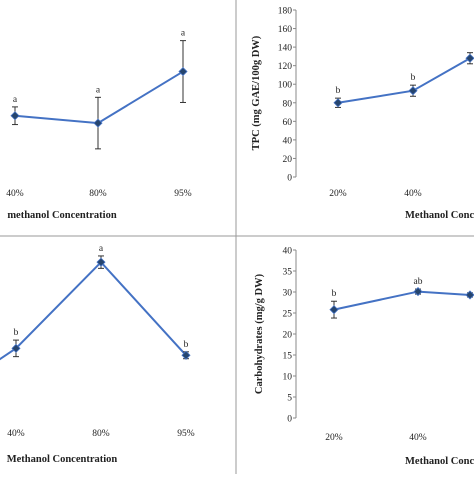  I want to click on panel-2-y-tick-label: 60, so click(288, 123).